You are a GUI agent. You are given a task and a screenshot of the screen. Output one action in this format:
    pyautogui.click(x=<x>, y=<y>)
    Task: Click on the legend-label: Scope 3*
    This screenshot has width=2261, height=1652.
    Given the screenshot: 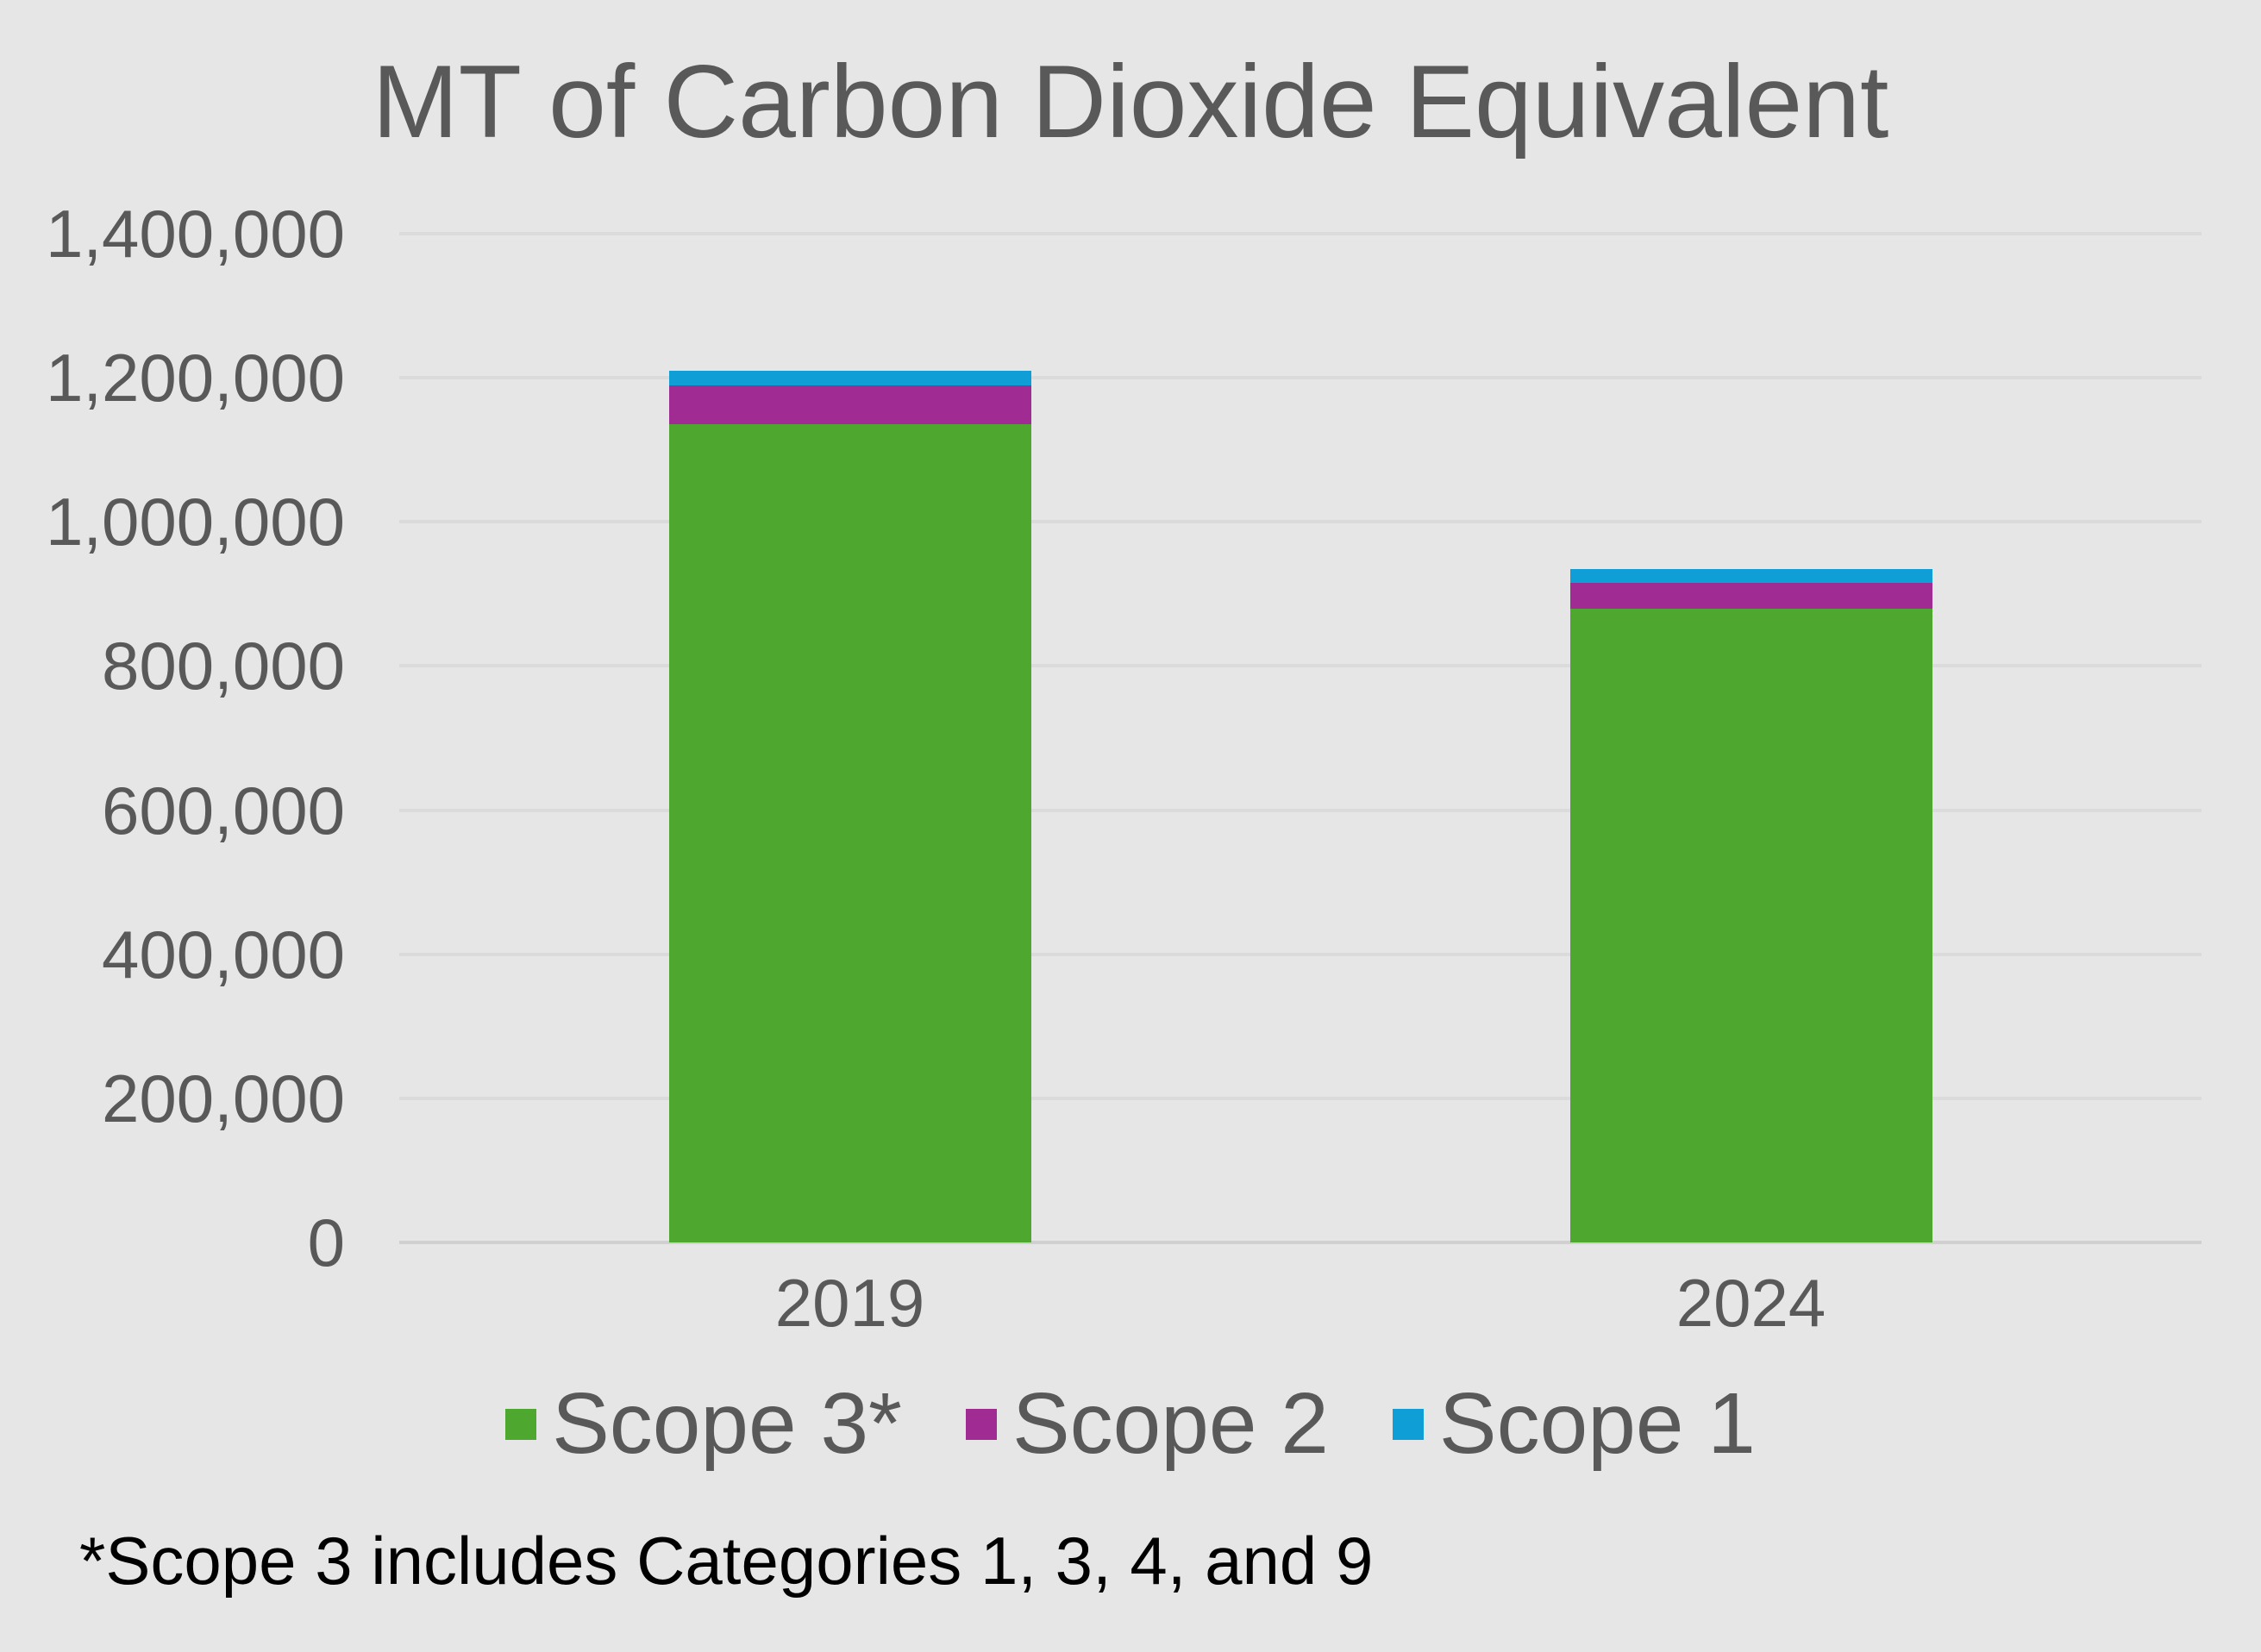 What is the action you would take?
    pyautogui.click(x=727, y=1423)
    